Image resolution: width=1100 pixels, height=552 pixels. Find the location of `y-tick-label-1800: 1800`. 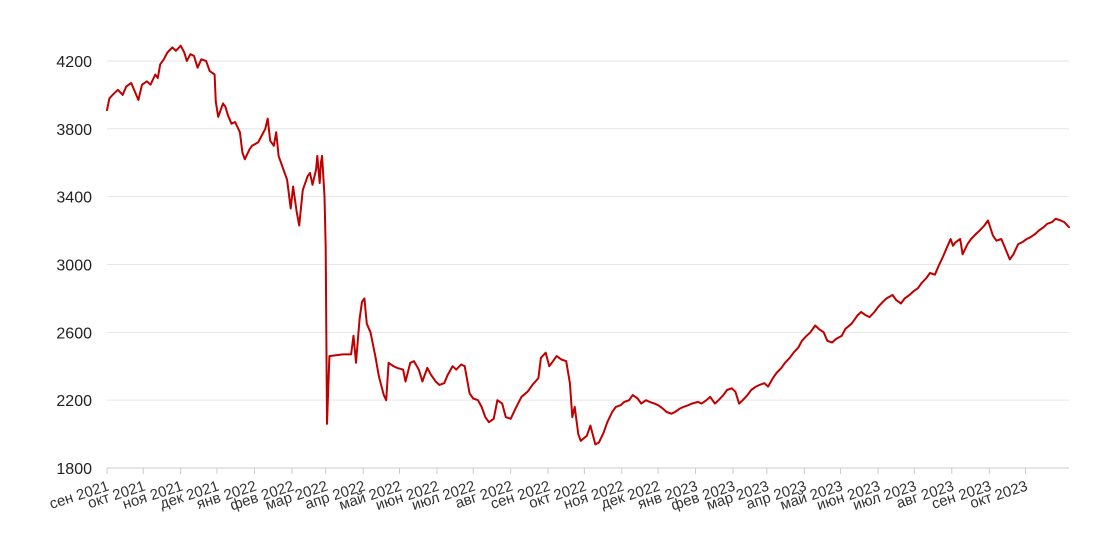

y-tick-label-1800: 1800 is located at coordinates (74, 469).